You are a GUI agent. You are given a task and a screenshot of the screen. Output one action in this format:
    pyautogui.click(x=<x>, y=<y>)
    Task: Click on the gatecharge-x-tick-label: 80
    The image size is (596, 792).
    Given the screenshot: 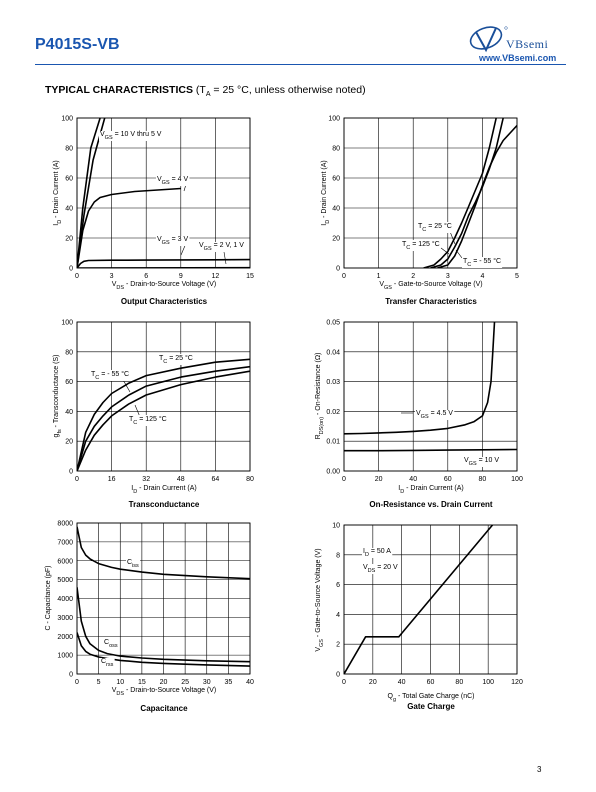 What is the action you would take?
    pyautogui.click(x=459, y=682)
    